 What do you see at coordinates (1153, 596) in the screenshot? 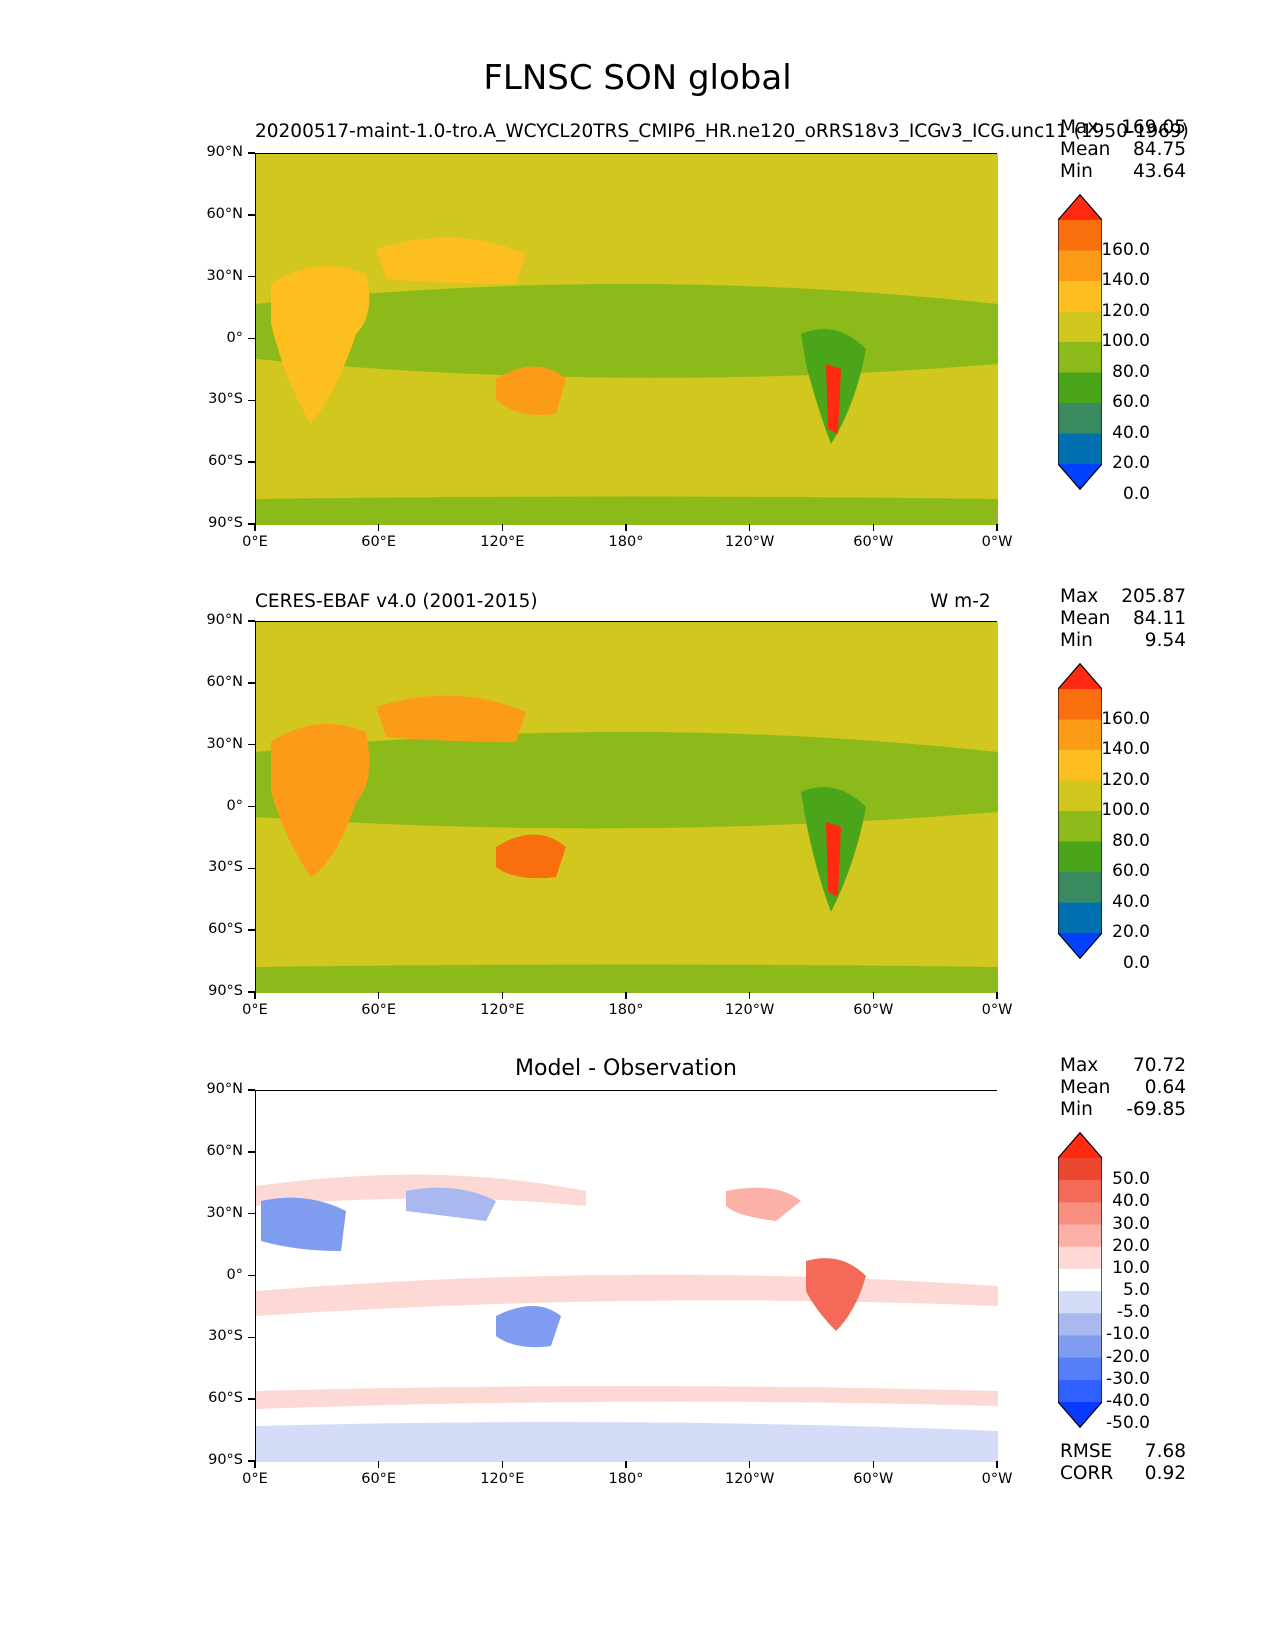
I see `panel2-max-value: 205.87` at bounding box center [1153, 596].